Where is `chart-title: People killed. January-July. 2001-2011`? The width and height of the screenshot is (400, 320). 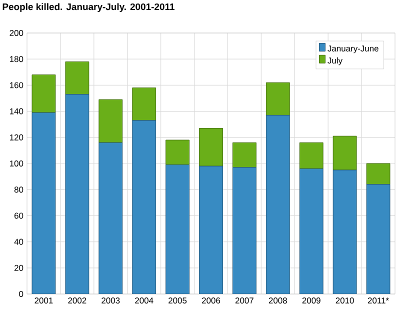 chart-title: People killed. January-July. 2001-2011 is located at coordinates (88, 7).